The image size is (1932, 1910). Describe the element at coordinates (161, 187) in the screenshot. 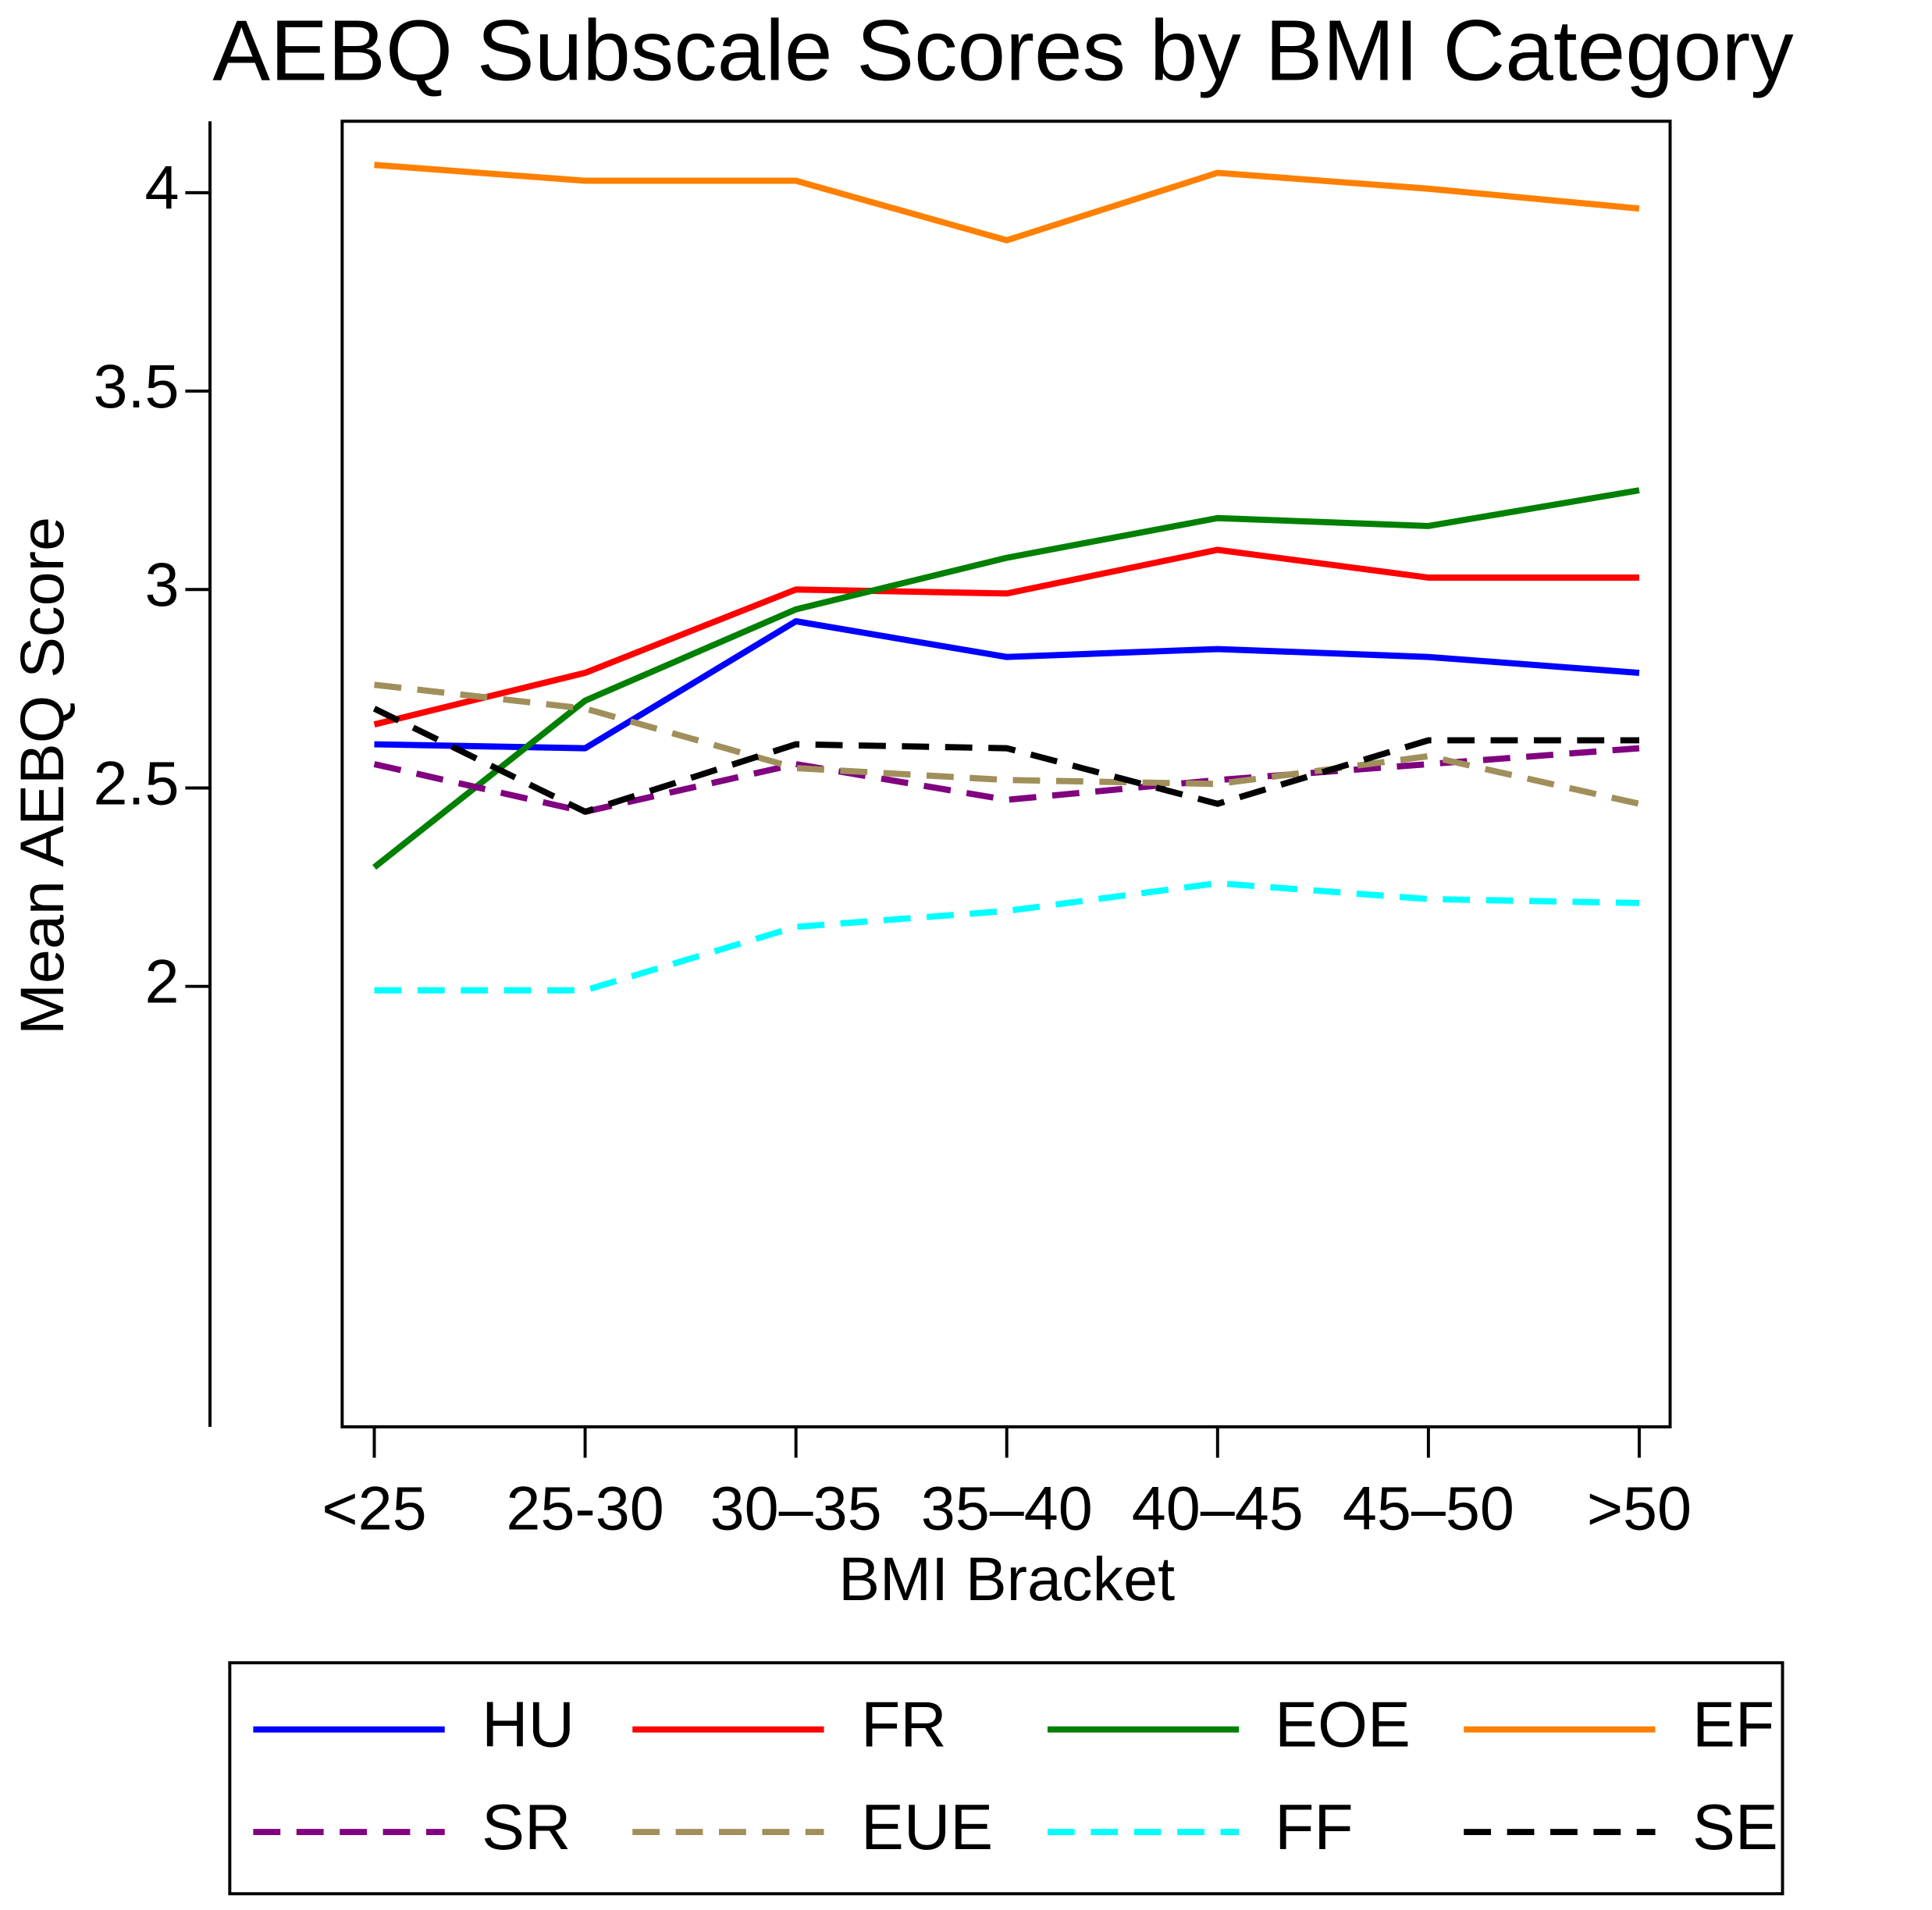

I see `y-tick-label: 4` at that location.